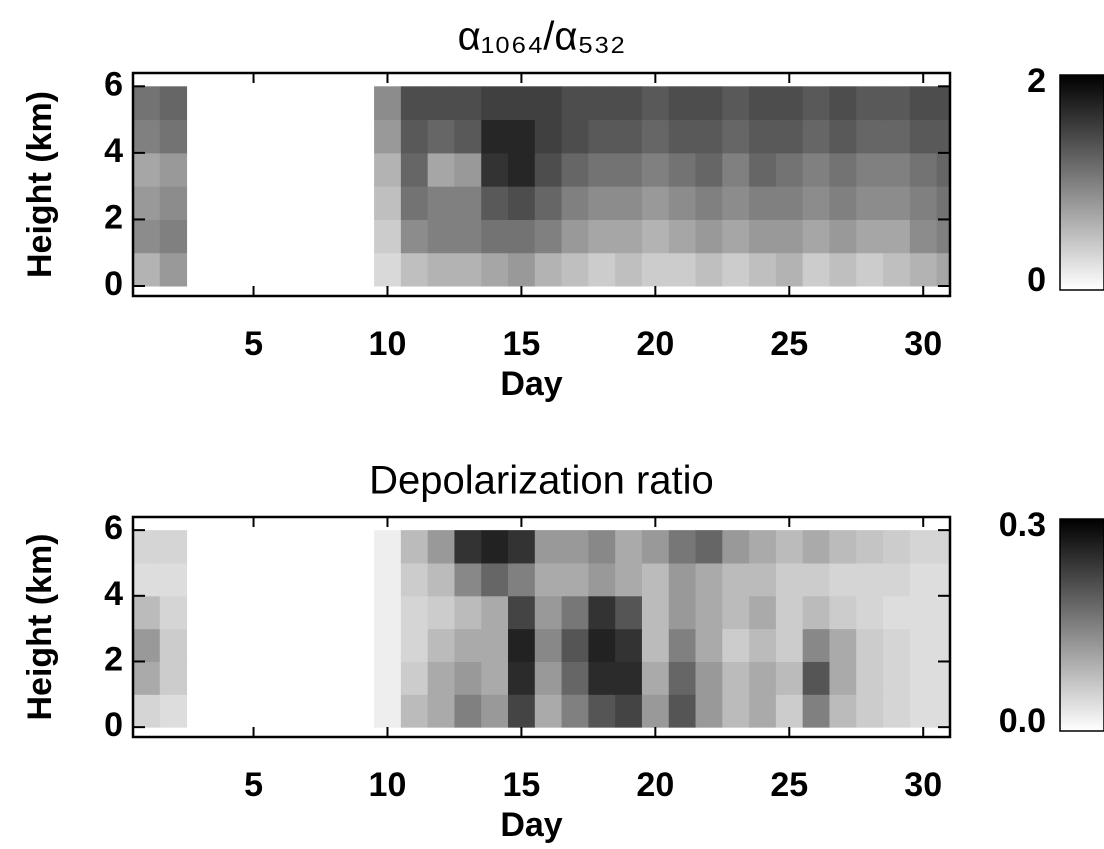 The width and height of the screenshot is (1104, 849). Describe the element at coordinates (789, 785) in the screenshot. I see `x-tick-label: 25` at that location.